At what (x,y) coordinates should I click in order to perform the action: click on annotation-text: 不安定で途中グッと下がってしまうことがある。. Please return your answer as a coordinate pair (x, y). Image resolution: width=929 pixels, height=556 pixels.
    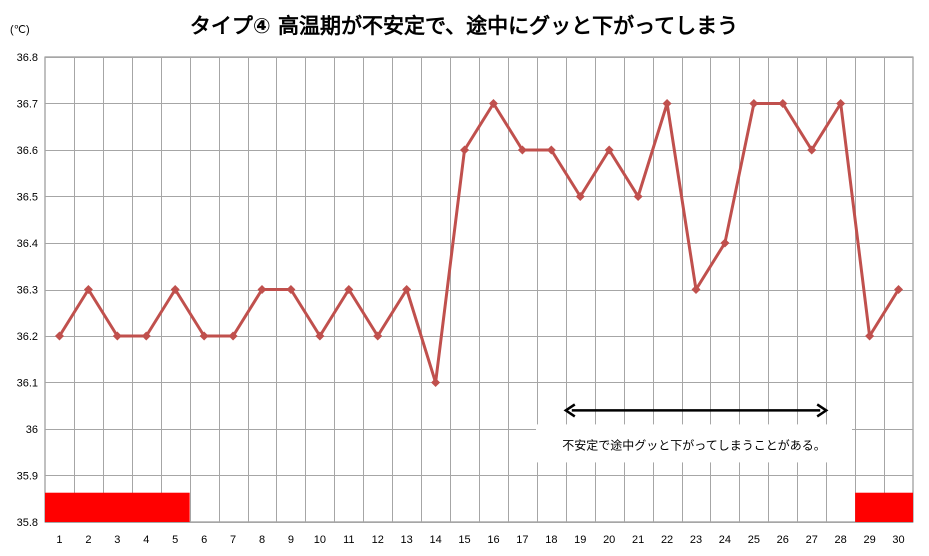
    Looking at the image, I should click on (693, 444).